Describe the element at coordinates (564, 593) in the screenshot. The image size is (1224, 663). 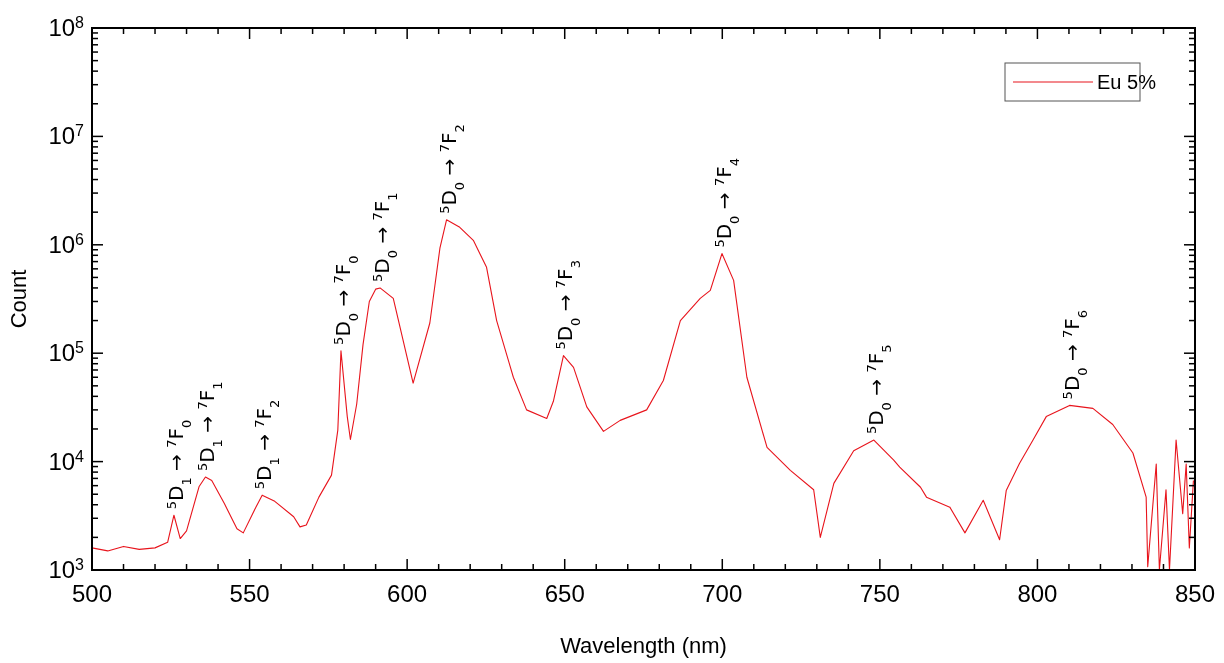
I see `x-tick-label: 650` at that location.